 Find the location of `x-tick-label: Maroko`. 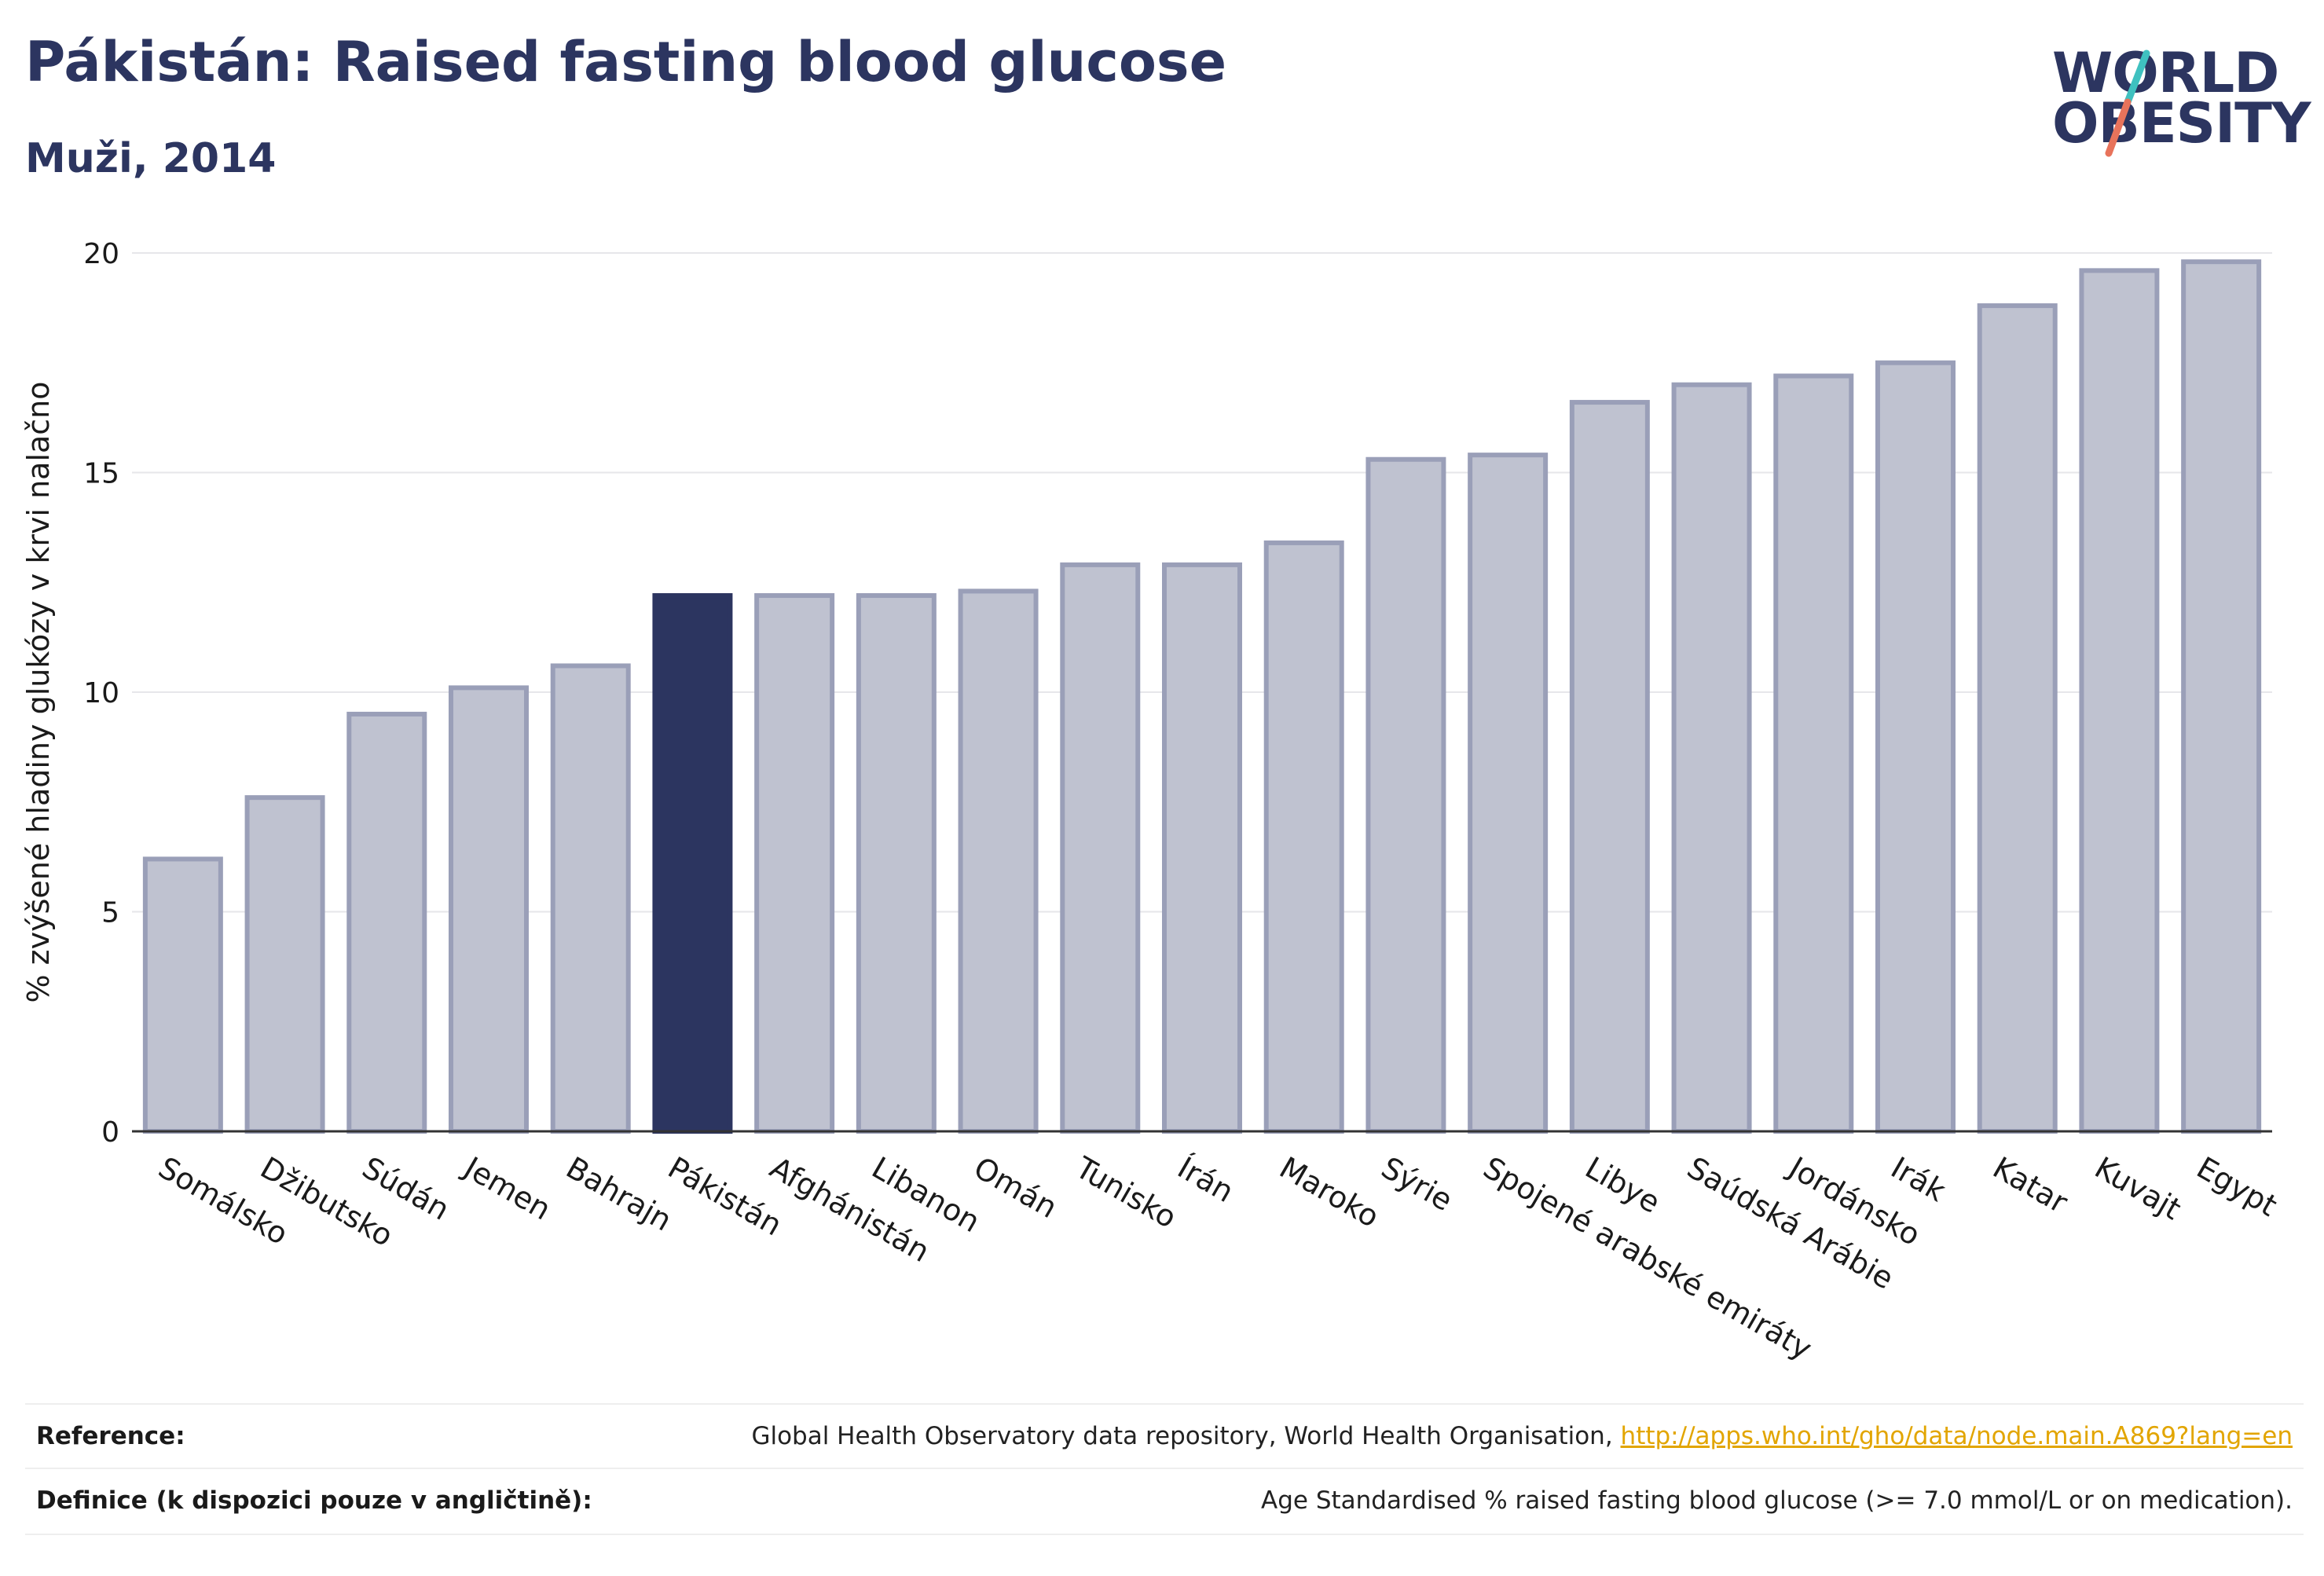

x-tick-label: Maroko is located at coordinates (1329, 1192).